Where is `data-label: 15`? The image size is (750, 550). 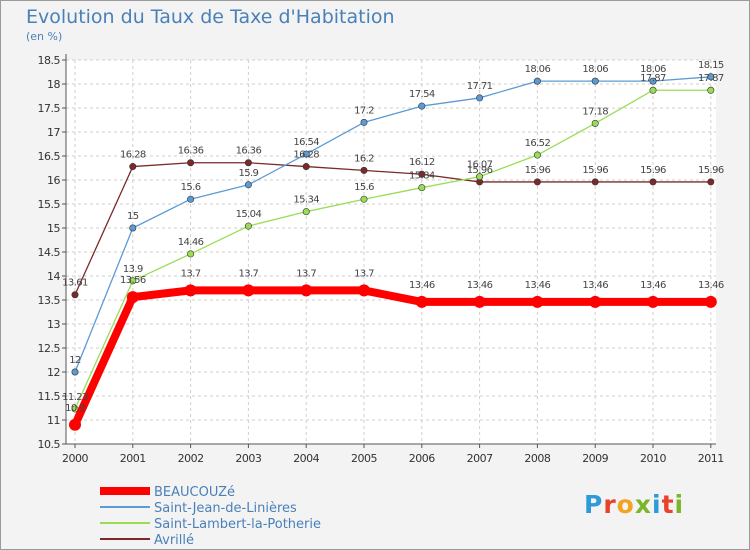
data-label: 15 is located at coordinates (133, 216).